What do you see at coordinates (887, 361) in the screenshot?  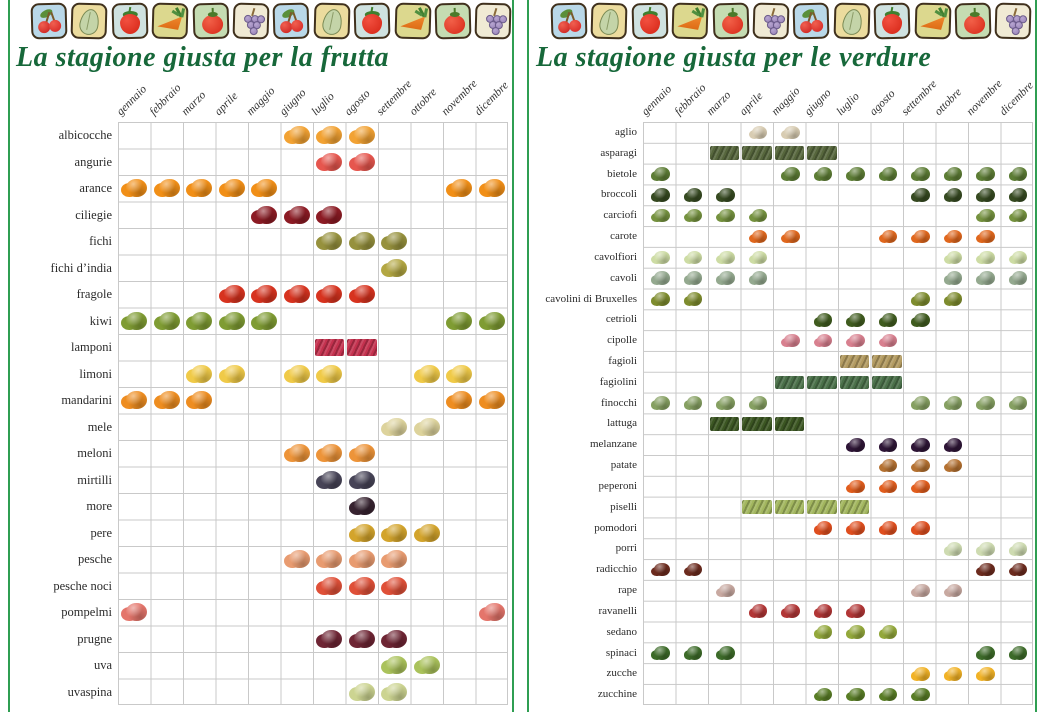 I see `fagioli-icon` at bounding box center [887, 361].